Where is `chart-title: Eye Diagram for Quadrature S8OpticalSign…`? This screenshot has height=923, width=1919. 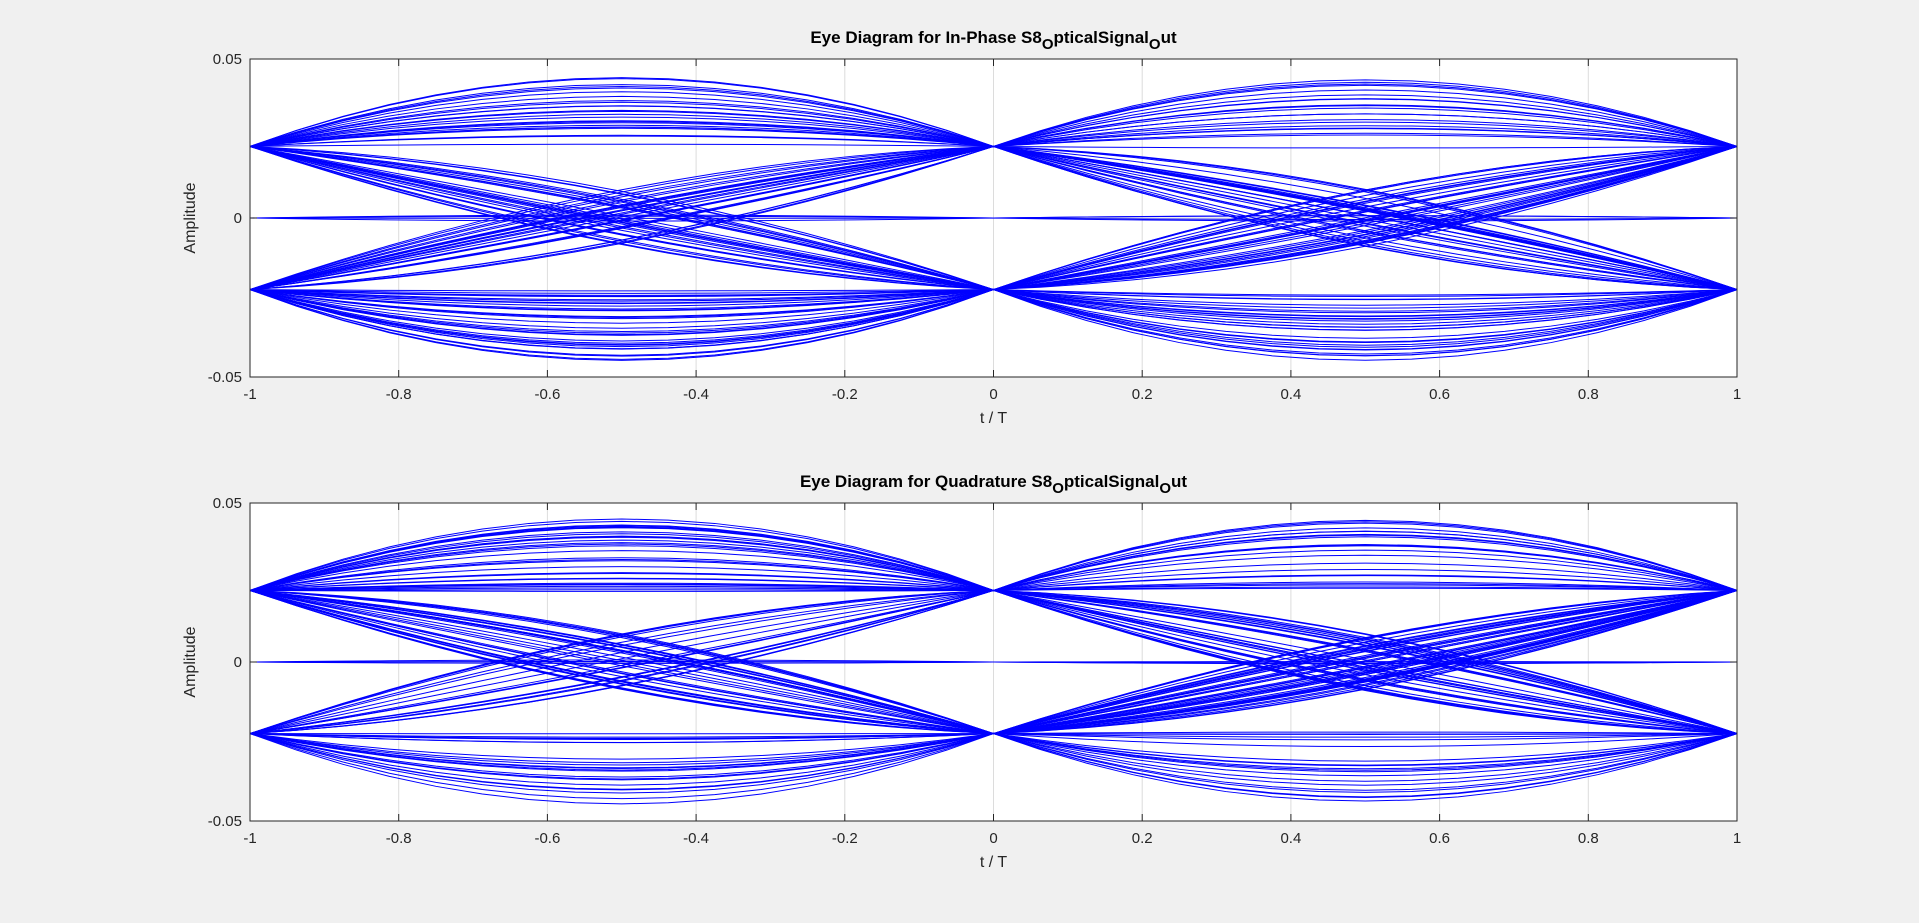
chart-title: Eye Diagram for Quadrature S8OpticalSign… is located at coordinates (993, 484).